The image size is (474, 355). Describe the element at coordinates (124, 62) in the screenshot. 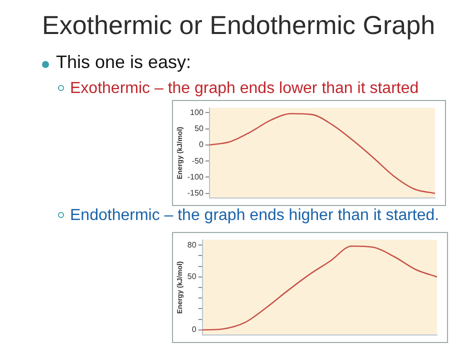

I see `text: This one is easy:` at that location.